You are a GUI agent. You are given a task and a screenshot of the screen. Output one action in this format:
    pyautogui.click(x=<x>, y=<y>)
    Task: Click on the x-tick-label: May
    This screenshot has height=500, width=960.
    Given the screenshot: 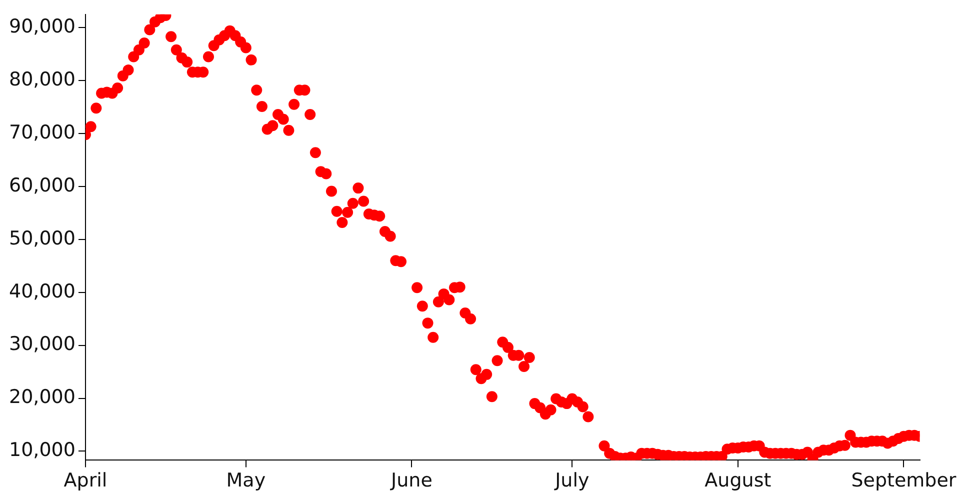 What is the action you would take?
    pyautogui.click(x=246, y=481)
    